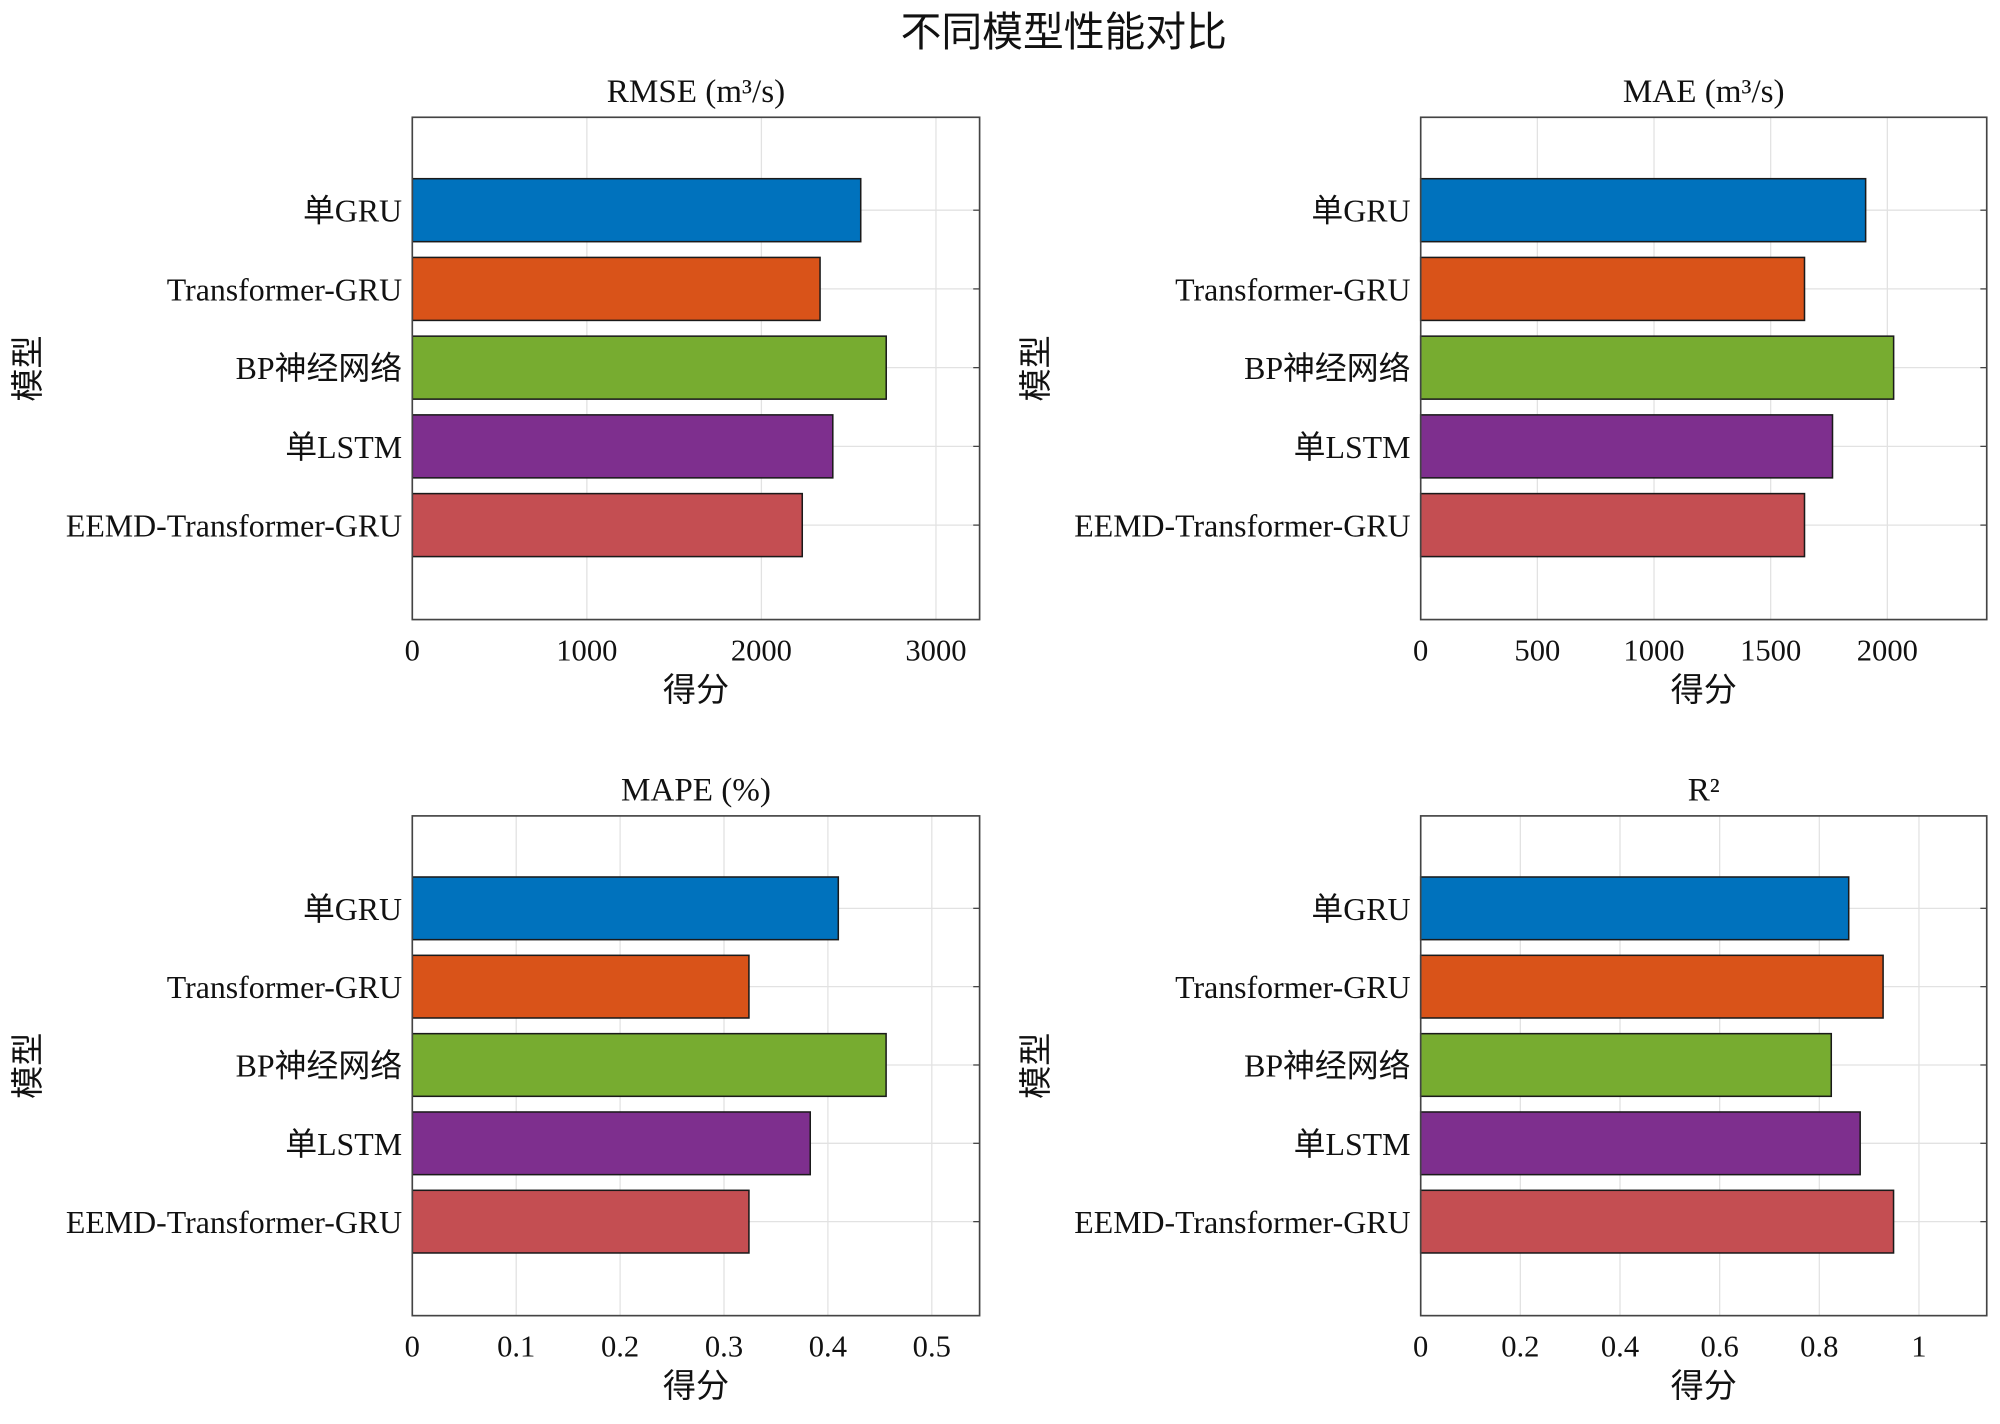 The height and width of the screenshot is (1424, 2000). What do you see at coordinates (724, 1346) in the screenshot?
I see `x-tick-label: 0.3` at bounding box center [724, 1346].